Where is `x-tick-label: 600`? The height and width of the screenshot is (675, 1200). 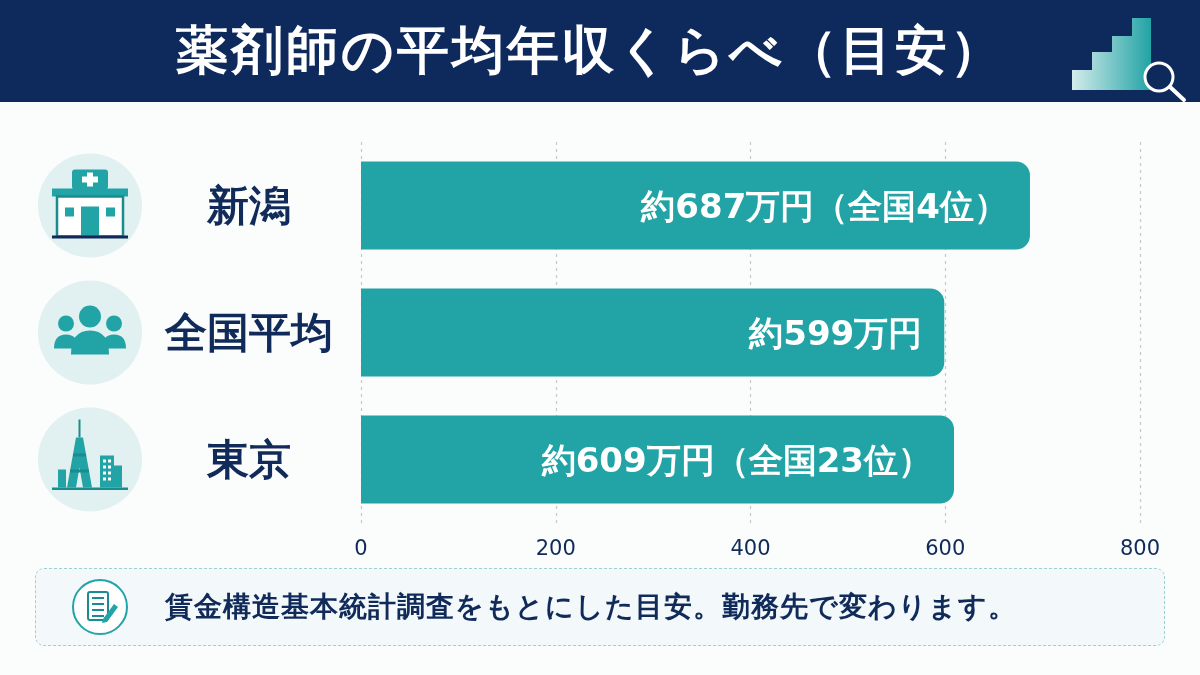
x-tick-label: 600 is located at coordinates (945, 547).